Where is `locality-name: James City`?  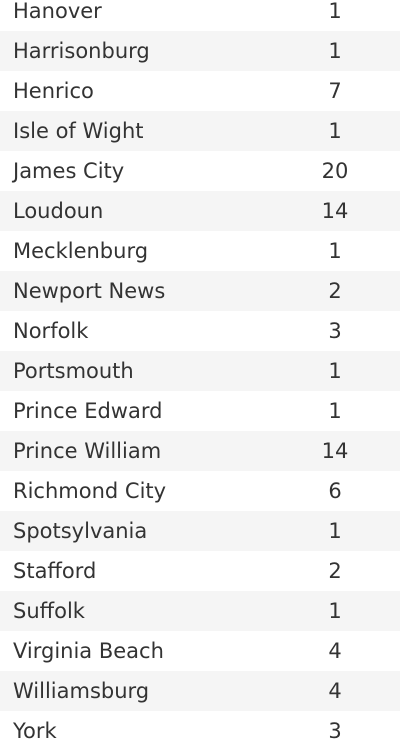
locality-name: James City is located at coordinates (69, 171).